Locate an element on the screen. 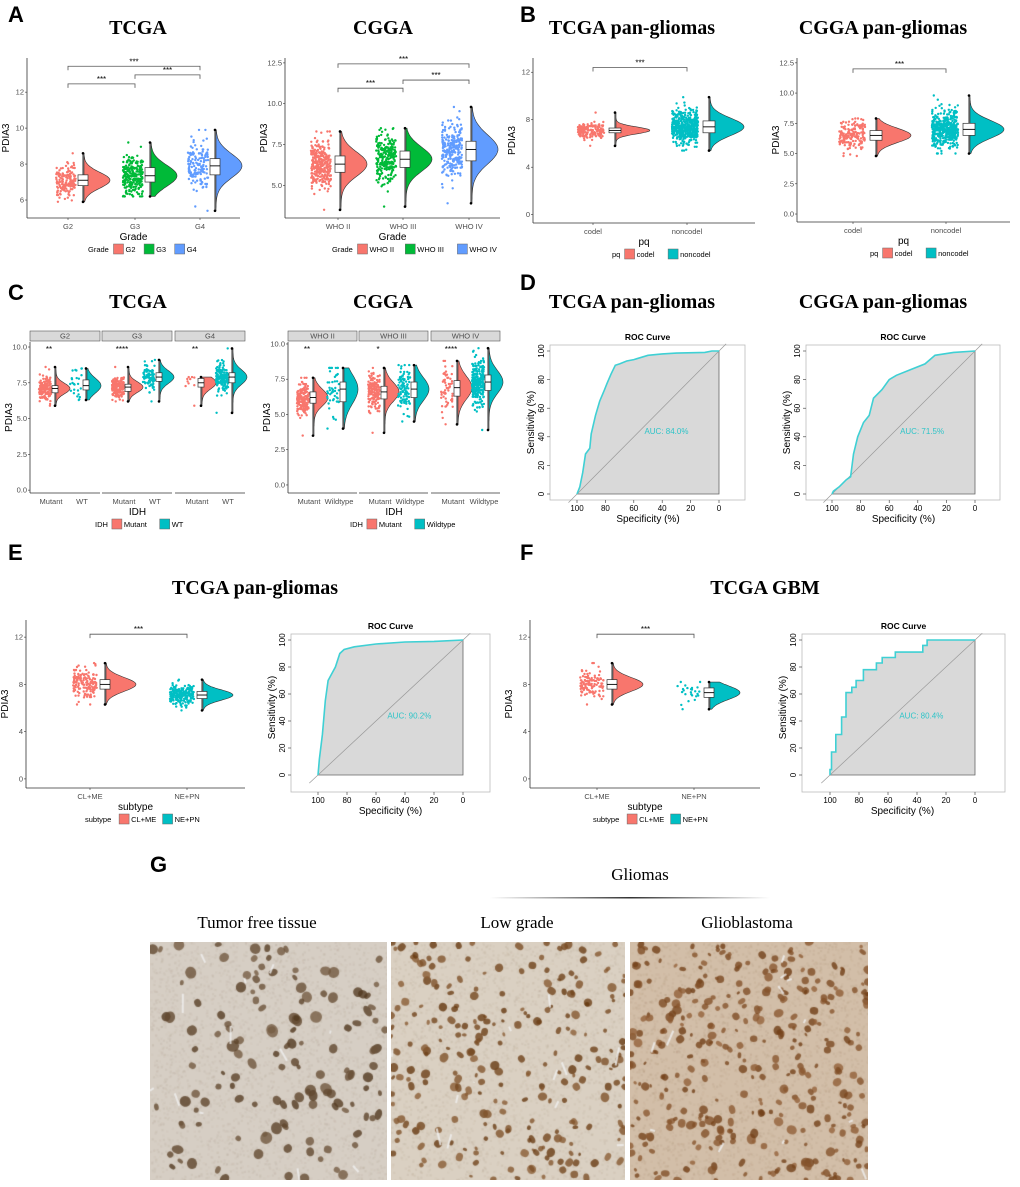  jitter-points is located at coordinates (333, 398).